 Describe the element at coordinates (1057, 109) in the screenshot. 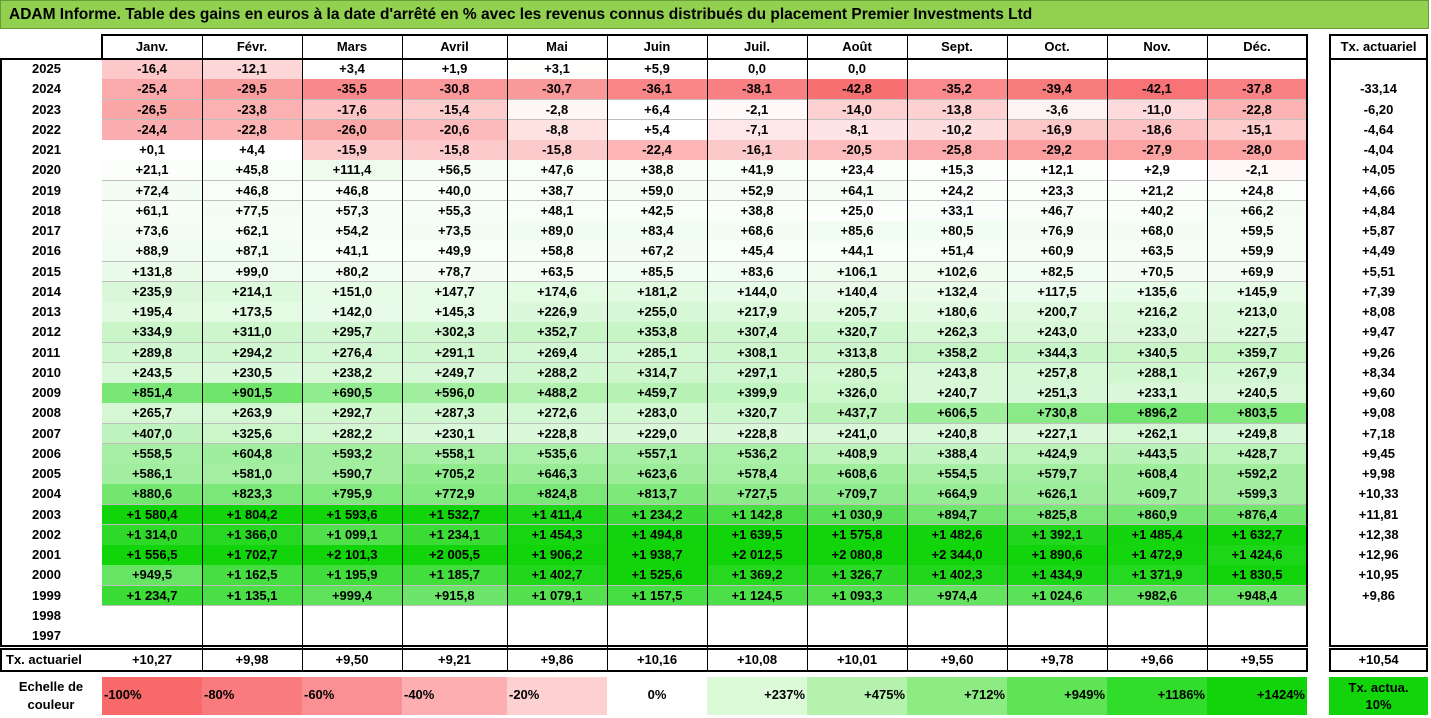

I see `value-cell: -3,6` at that location.